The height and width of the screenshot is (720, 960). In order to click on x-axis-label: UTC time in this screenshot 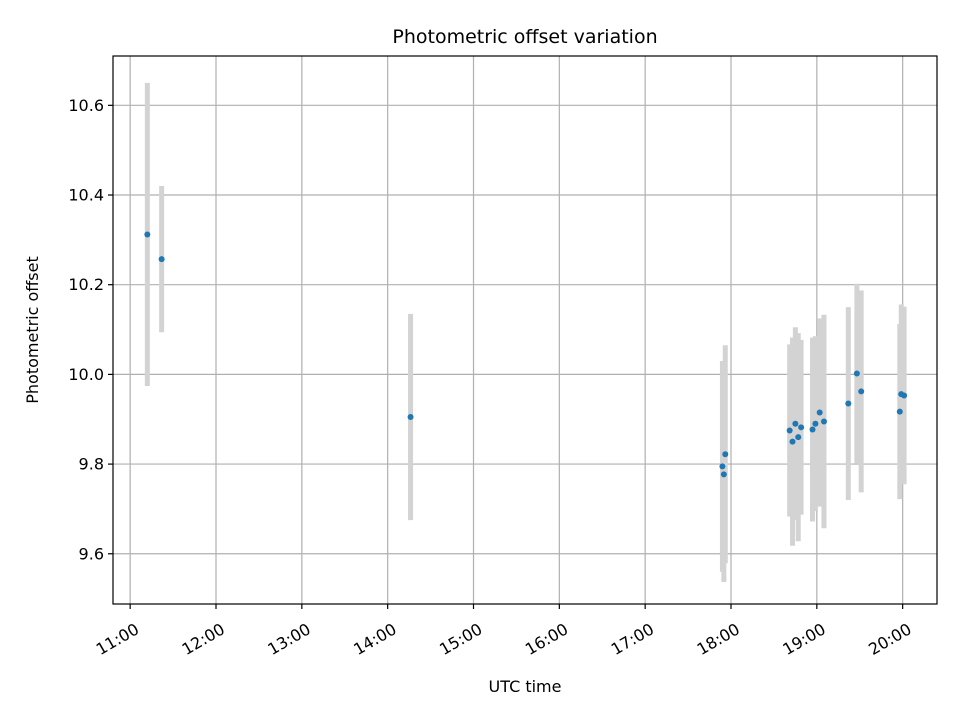, I will do `click(525, 686)`.